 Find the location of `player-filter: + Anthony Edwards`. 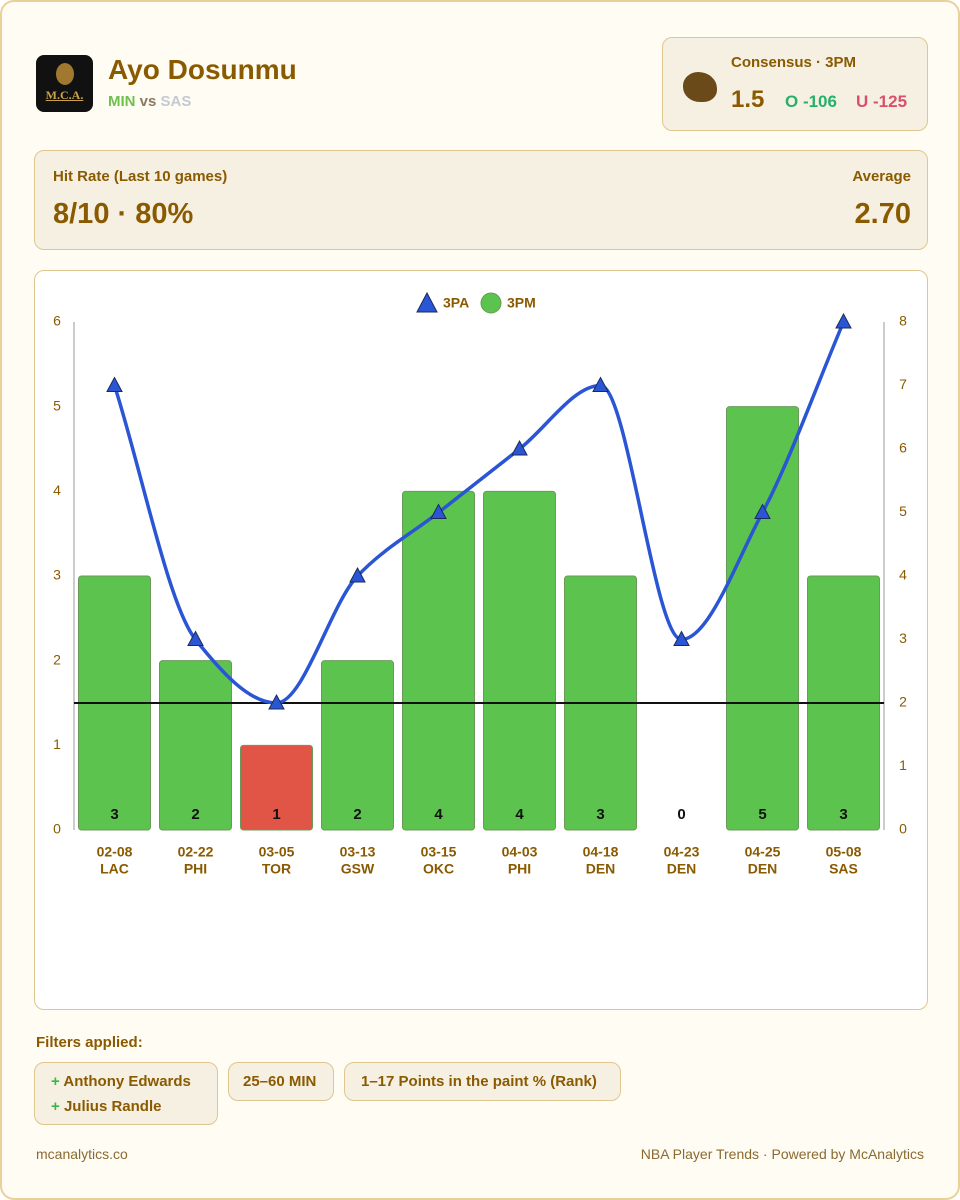

player-filter: + Anthony Edwards is located at coordinates (121, 1081).